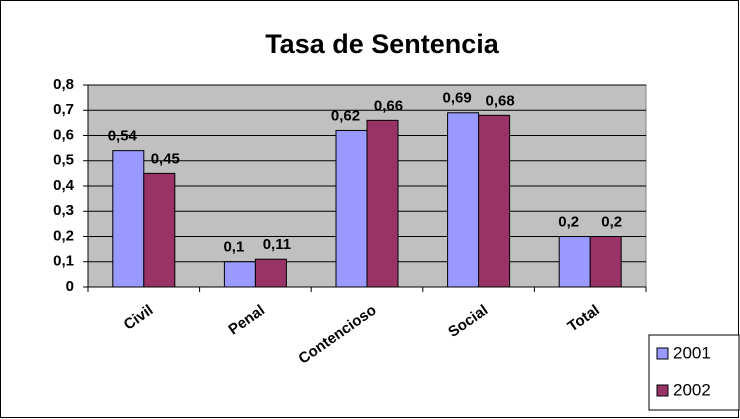  Describe the element at coordinates (63, 134) in the screenshot. I see `y-tick-label: 0,6` at that location.